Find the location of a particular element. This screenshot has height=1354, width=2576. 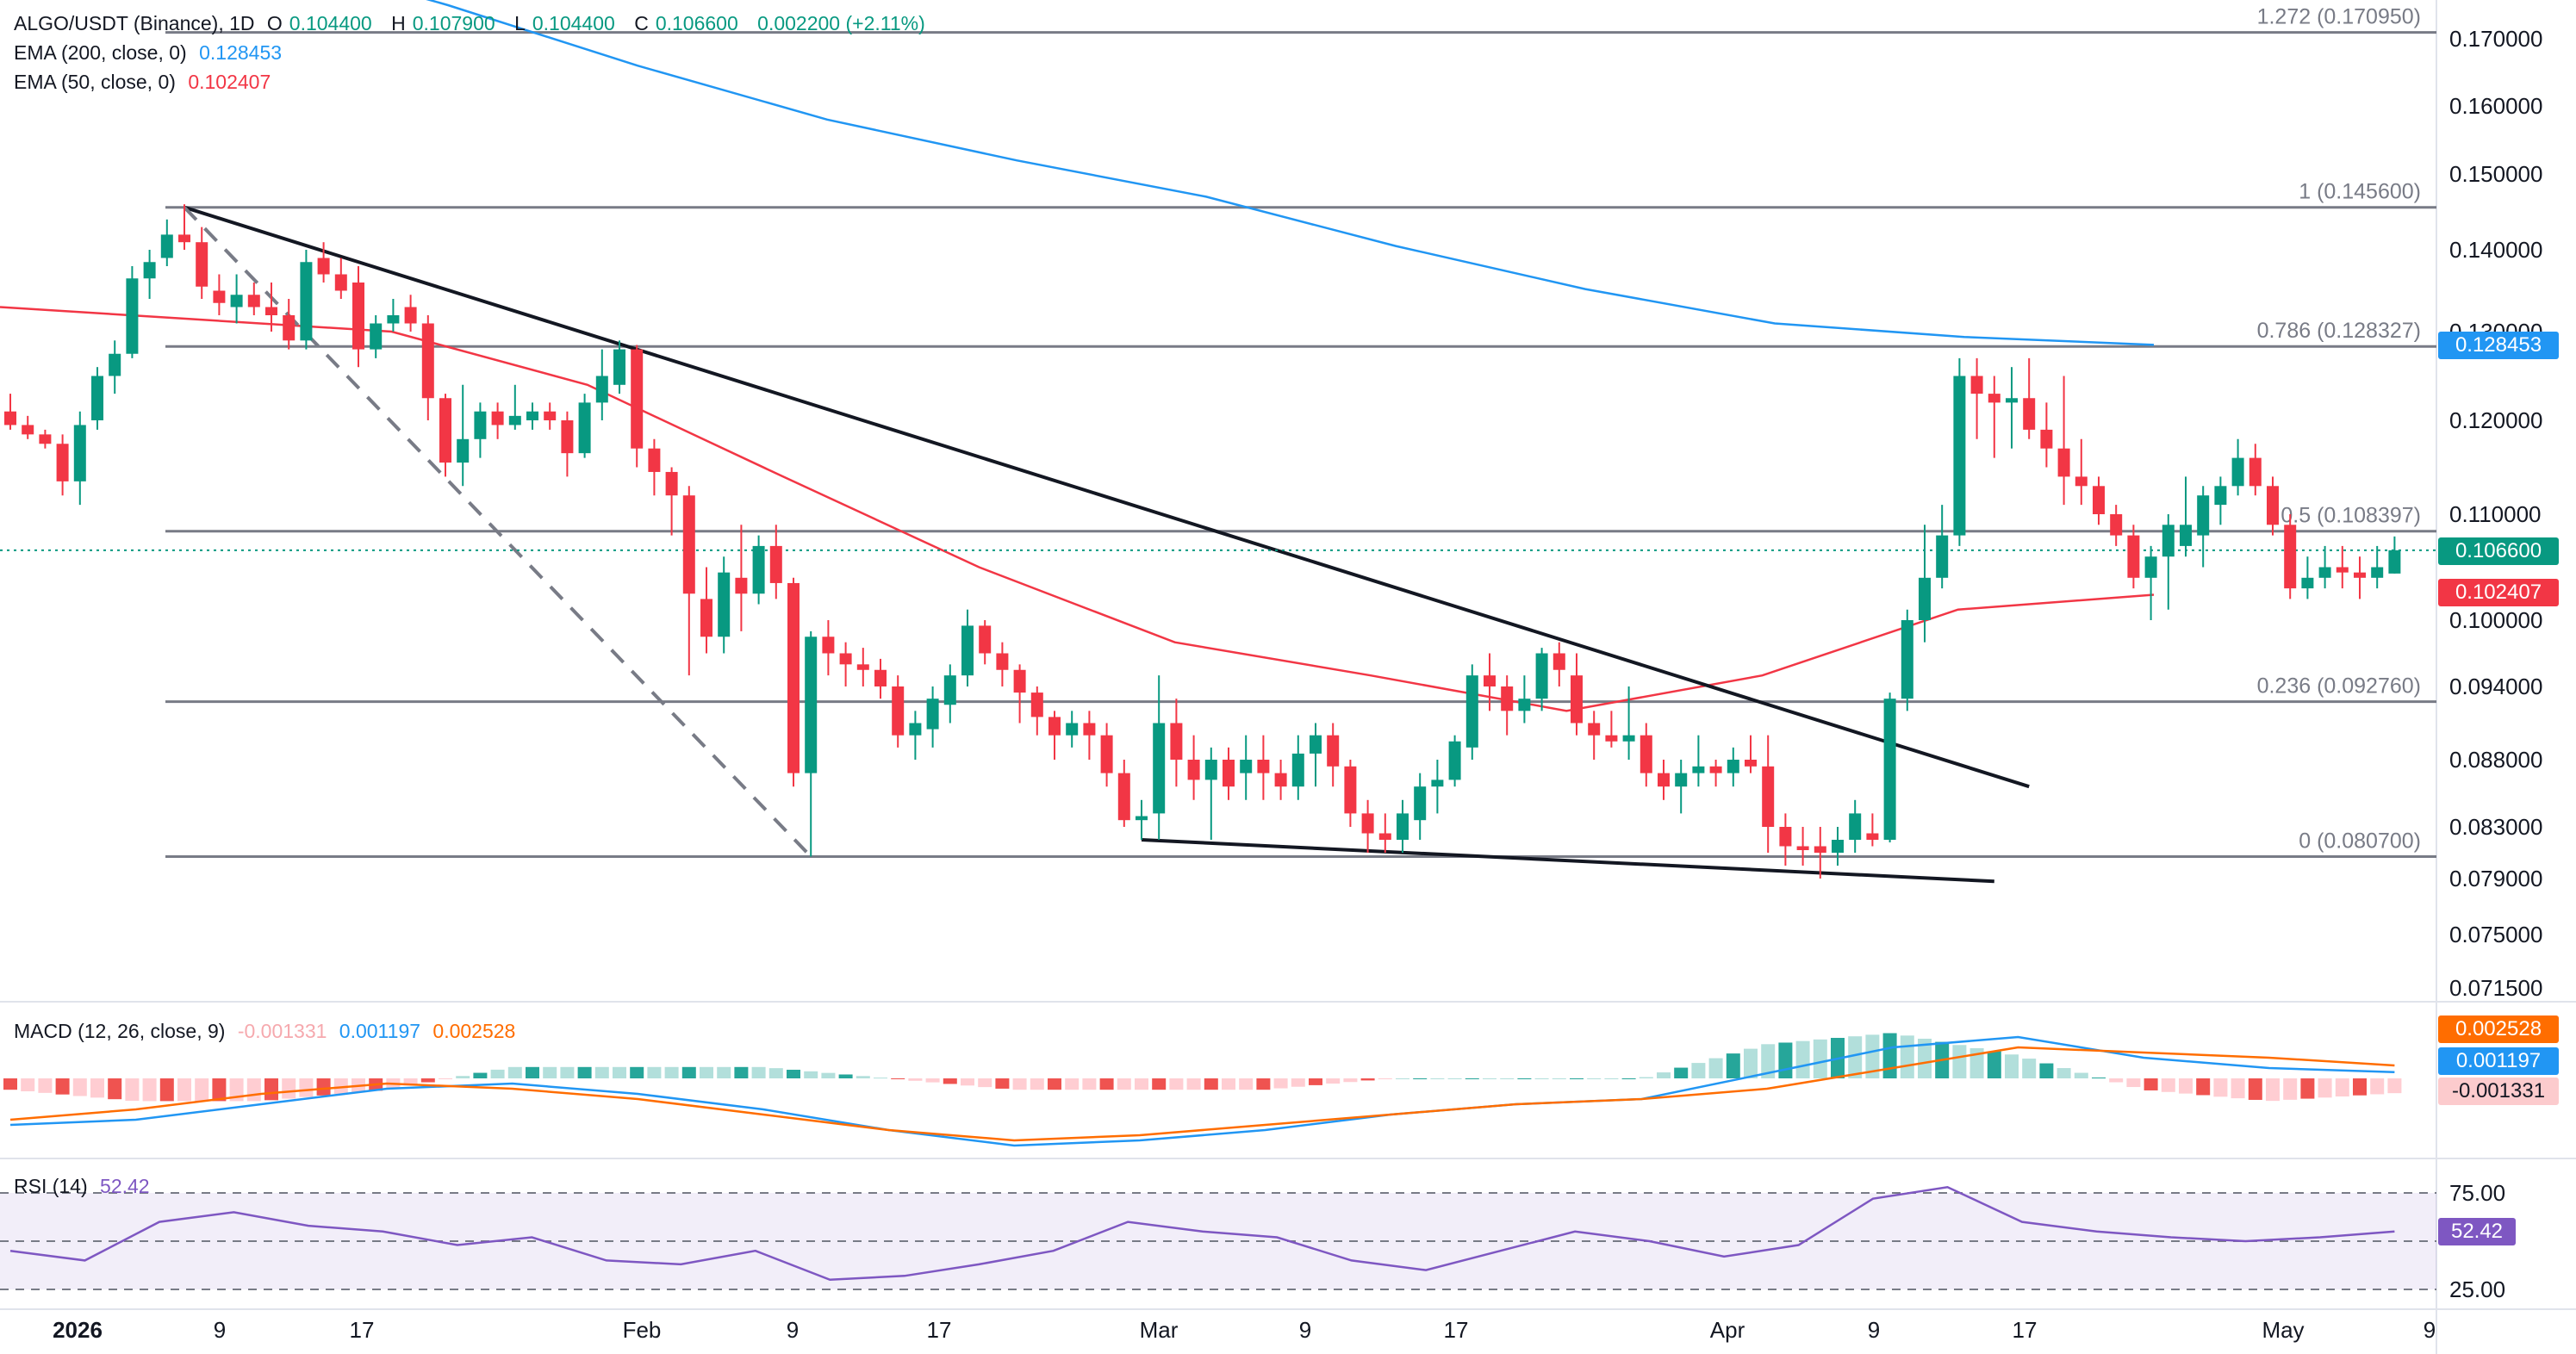

open-value: 0.104400 is located at coordinates (331, 23).